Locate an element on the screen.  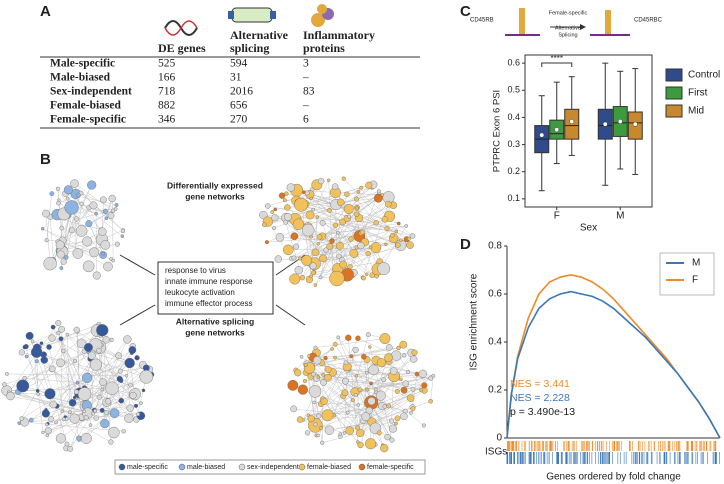
table-cell: 83 is located at coordinates (309, 92).